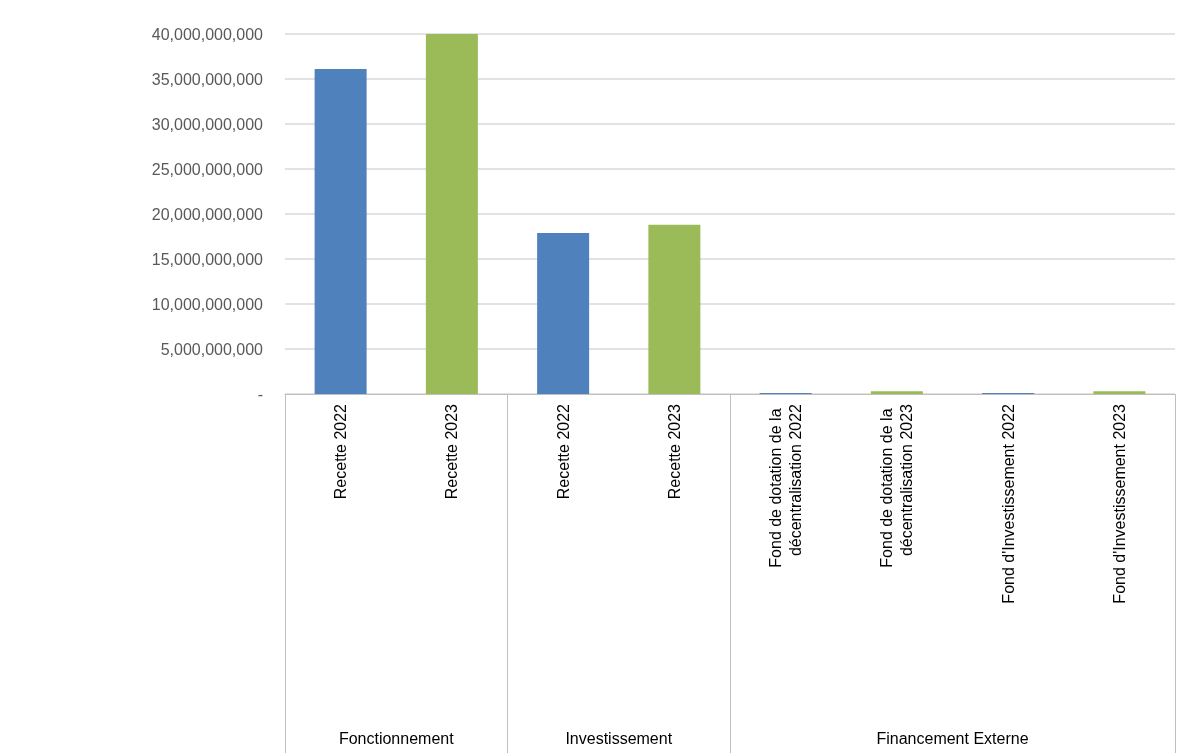 The width and height of the screenshot is (1198, 753). Describe the element at coordinates (619, 738) in the screenshot. I see `text: Investissement` at that location.